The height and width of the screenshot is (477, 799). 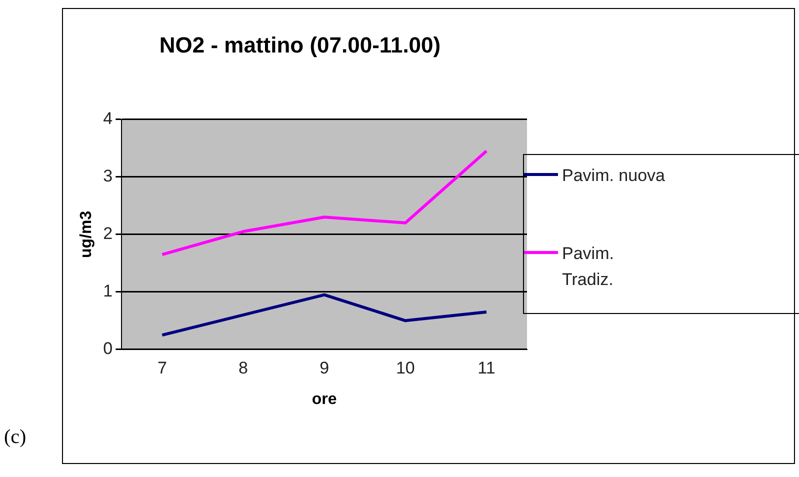 I want to click on y-tick-label: 1, so click(x=108, y=291).